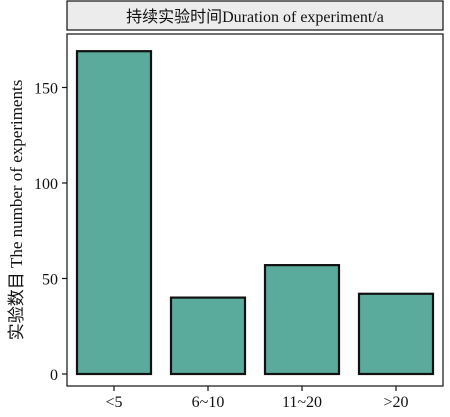 Image resolution: width=450 pixels, height=417 pixels. I want to click on chart-title: 持续实验时间Duration of experiment/a, so click(255, 17).